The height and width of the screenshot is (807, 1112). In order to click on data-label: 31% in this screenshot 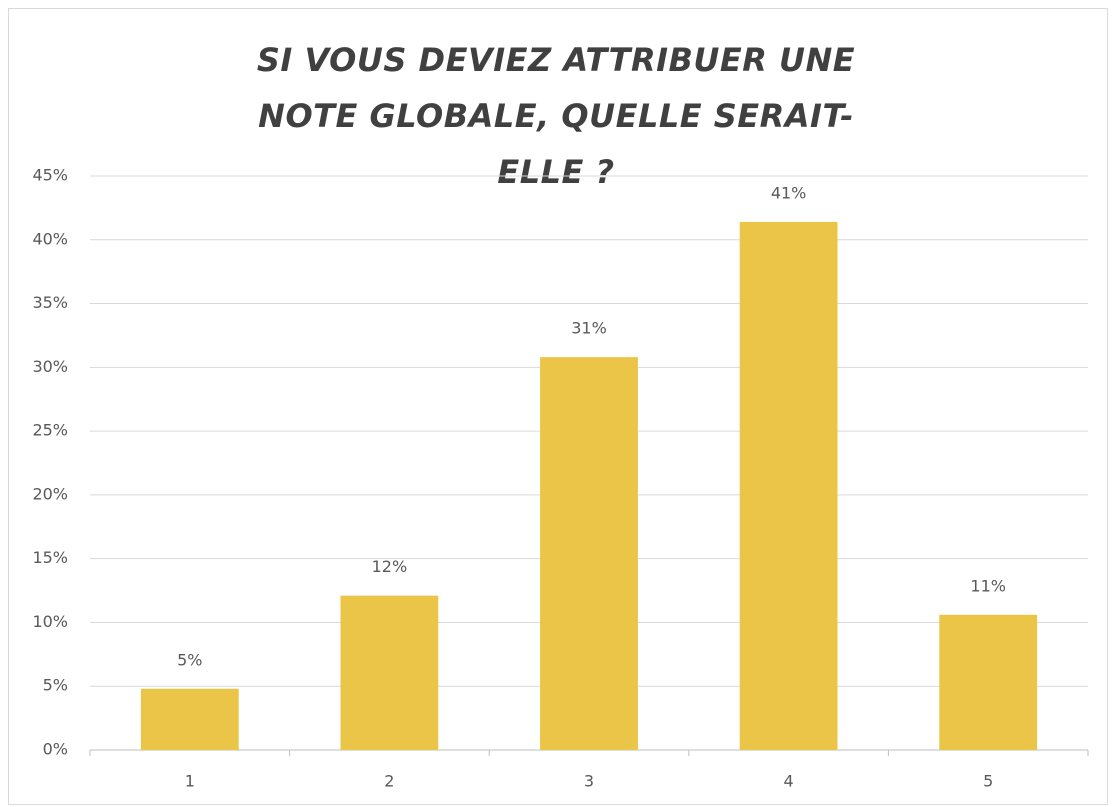, I will do `click(589, 328)`.